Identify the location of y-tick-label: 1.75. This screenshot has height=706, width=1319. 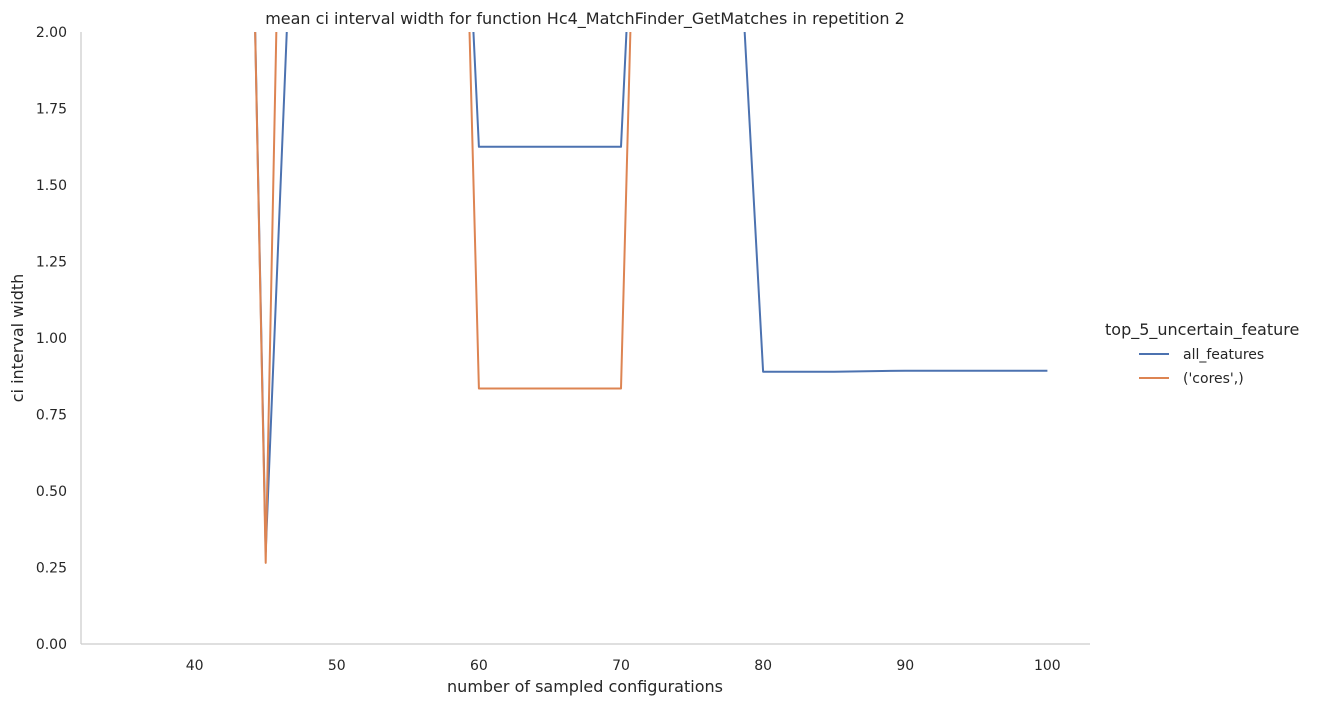
(51, 110).